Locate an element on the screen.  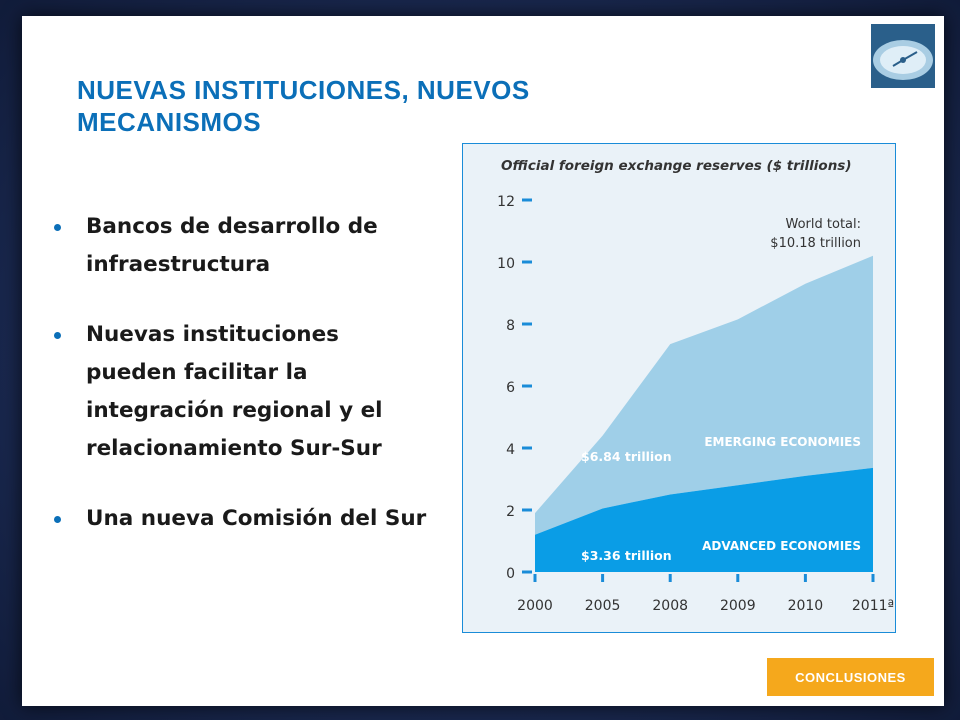
bullet-text: Bancos de desarrollo de infraestructura is located at coordinates (232, 245).